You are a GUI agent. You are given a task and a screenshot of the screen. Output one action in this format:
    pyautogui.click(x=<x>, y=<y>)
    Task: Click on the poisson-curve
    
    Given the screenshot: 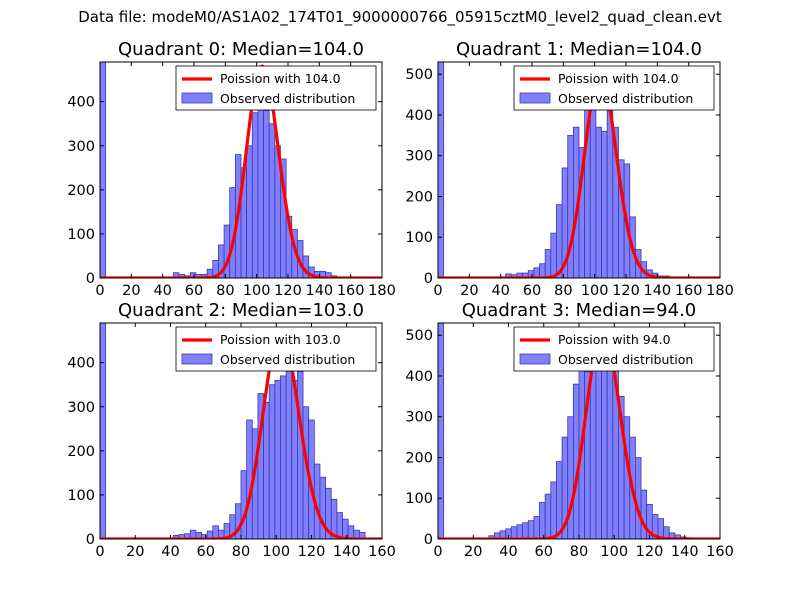 What is the action you would take?
    pyautogui.click(x=241, y=434)
    